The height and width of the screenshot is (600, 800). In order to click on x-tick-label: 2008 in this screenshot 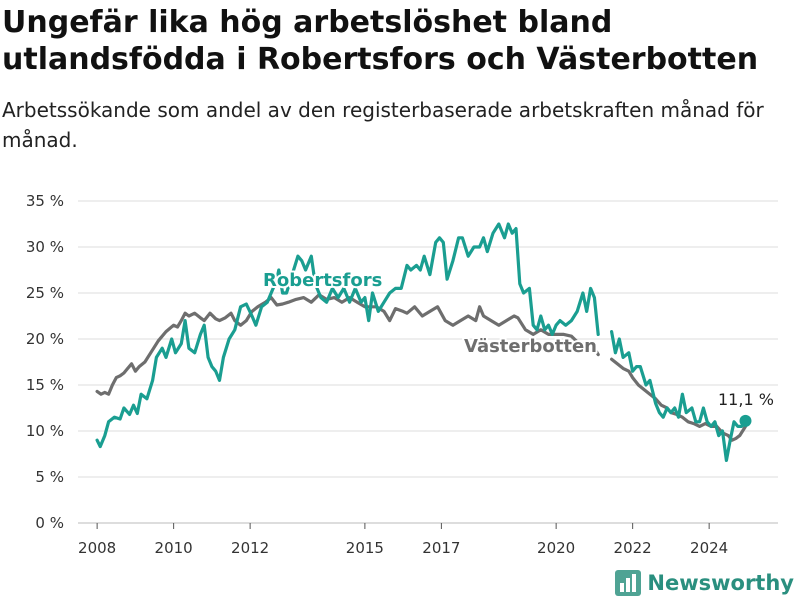, I will do `click(97, 548)`.